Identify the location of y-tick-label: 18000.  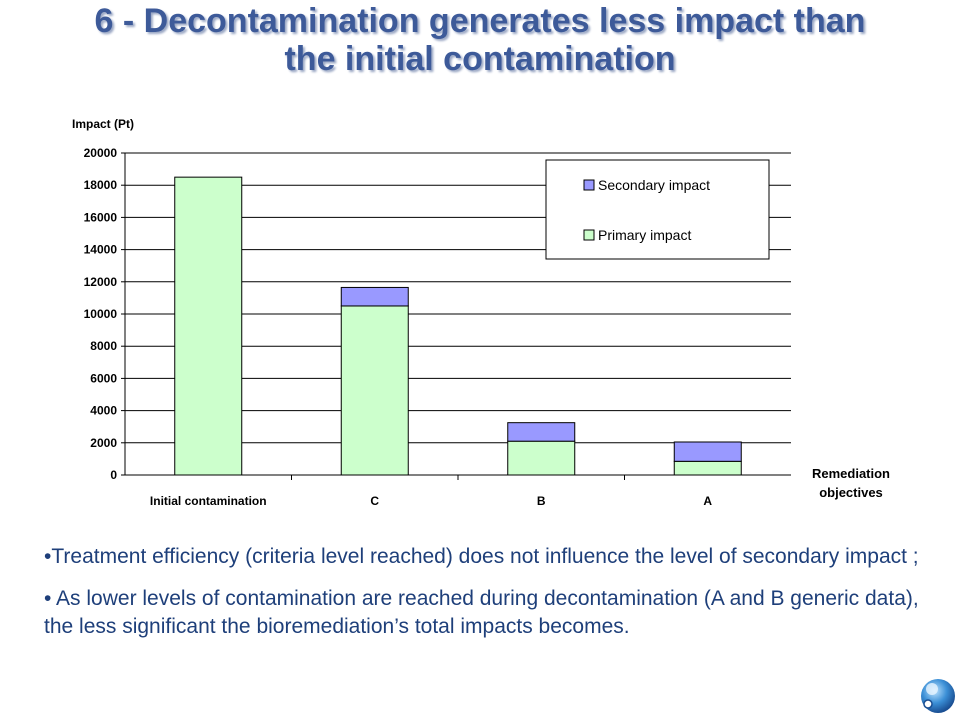
(101, 185).